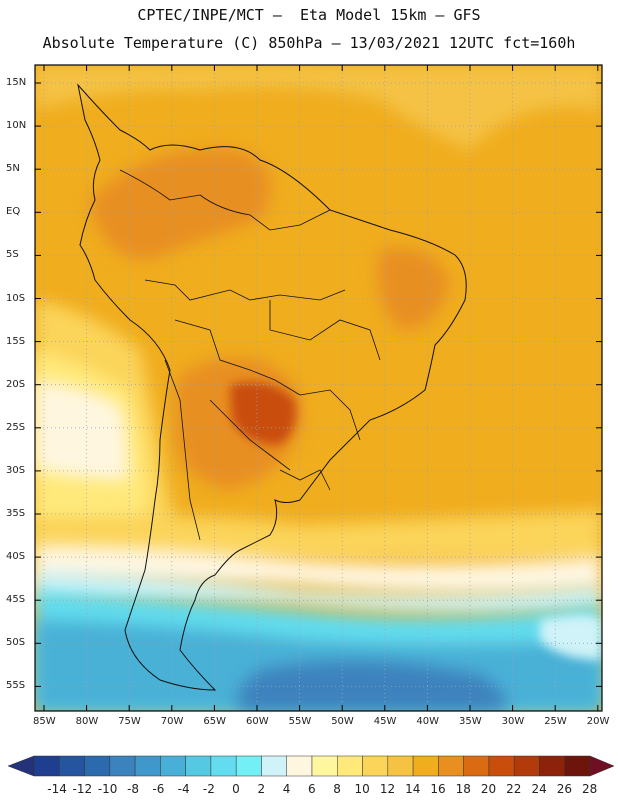 This screenshot has height=800, width=618. Describe the element at coordinates (215, 721) in the screenshot. I see `lon-label: 65W` at that location.